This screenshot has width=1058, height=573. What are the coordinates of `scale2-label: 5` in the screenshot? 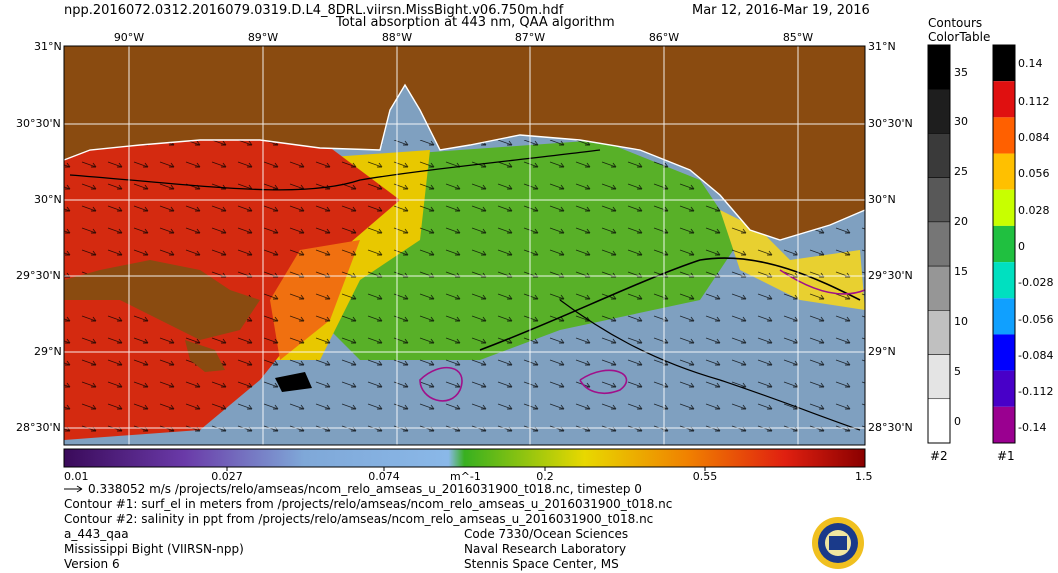 It's located at (957, 371).